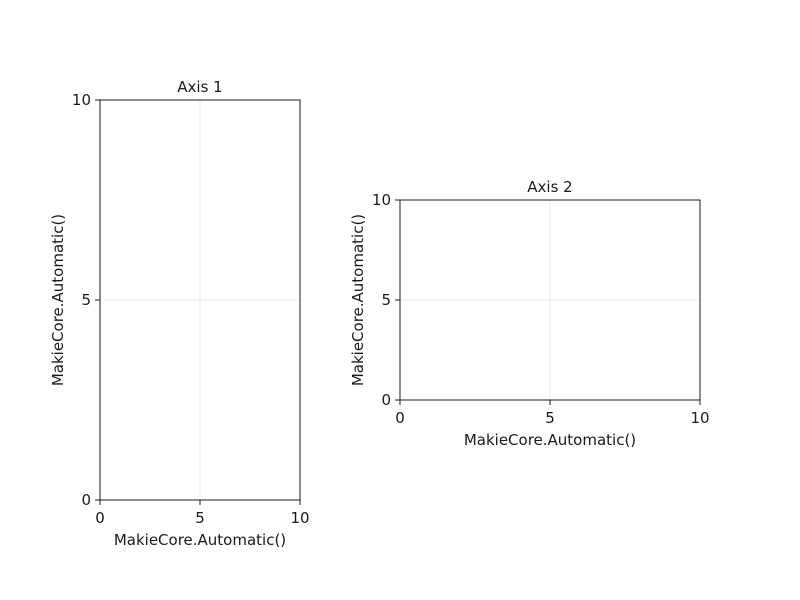 This screenshot has height=600, width=800. What do you see at coordinates (549, 187) in the screenshot?
I see `axis-title: Axis 2` at bounding box center [549, 187].